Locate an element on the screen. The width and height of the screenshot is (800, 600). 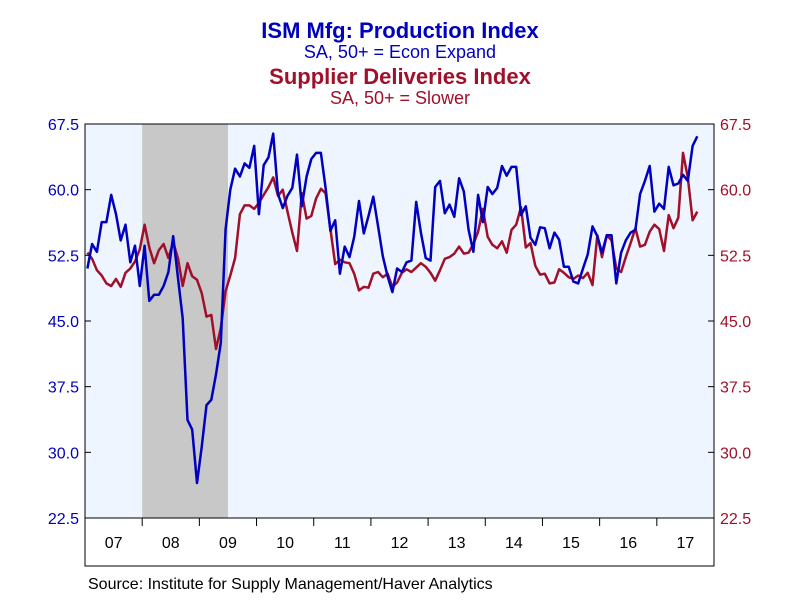
y-right-tick-label: 22.5 is located at coordinates (735, 519).